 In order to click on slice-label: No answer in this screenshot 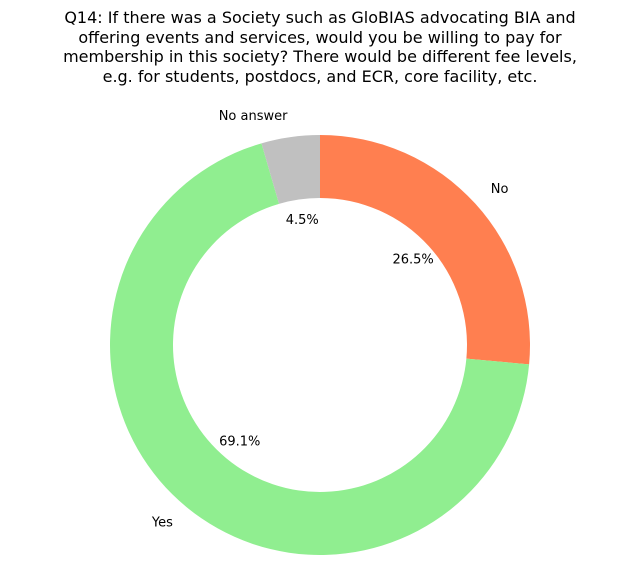, I will do `click(253, 116)`.